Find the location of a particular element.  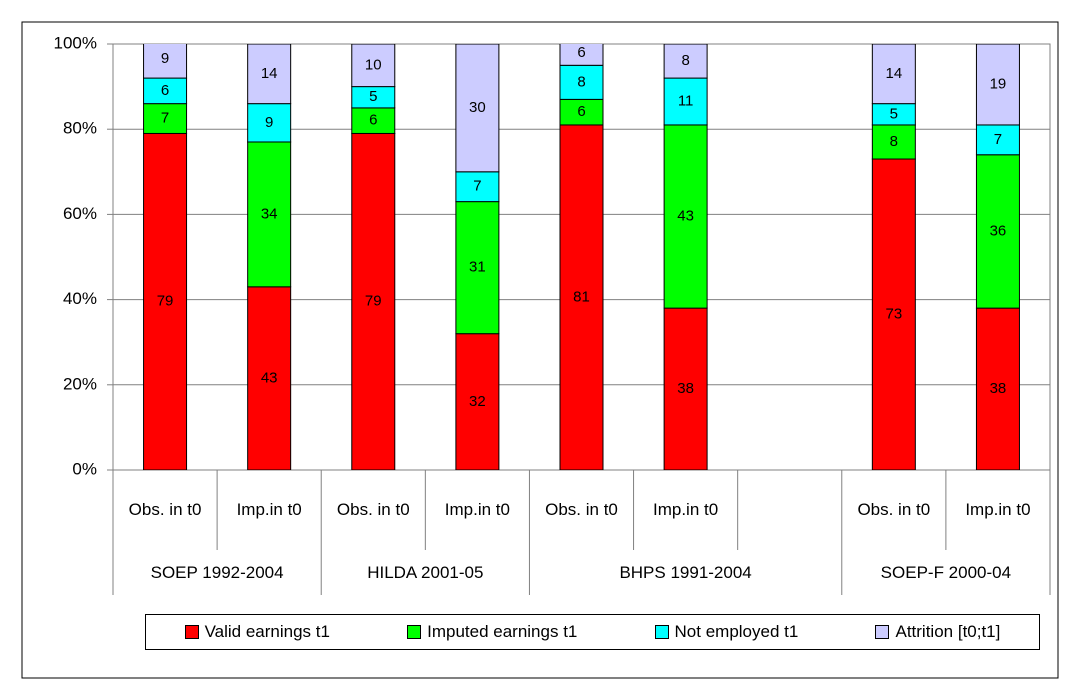

legend-item: Valid earnings t1 is located at coordinates (257, 632).